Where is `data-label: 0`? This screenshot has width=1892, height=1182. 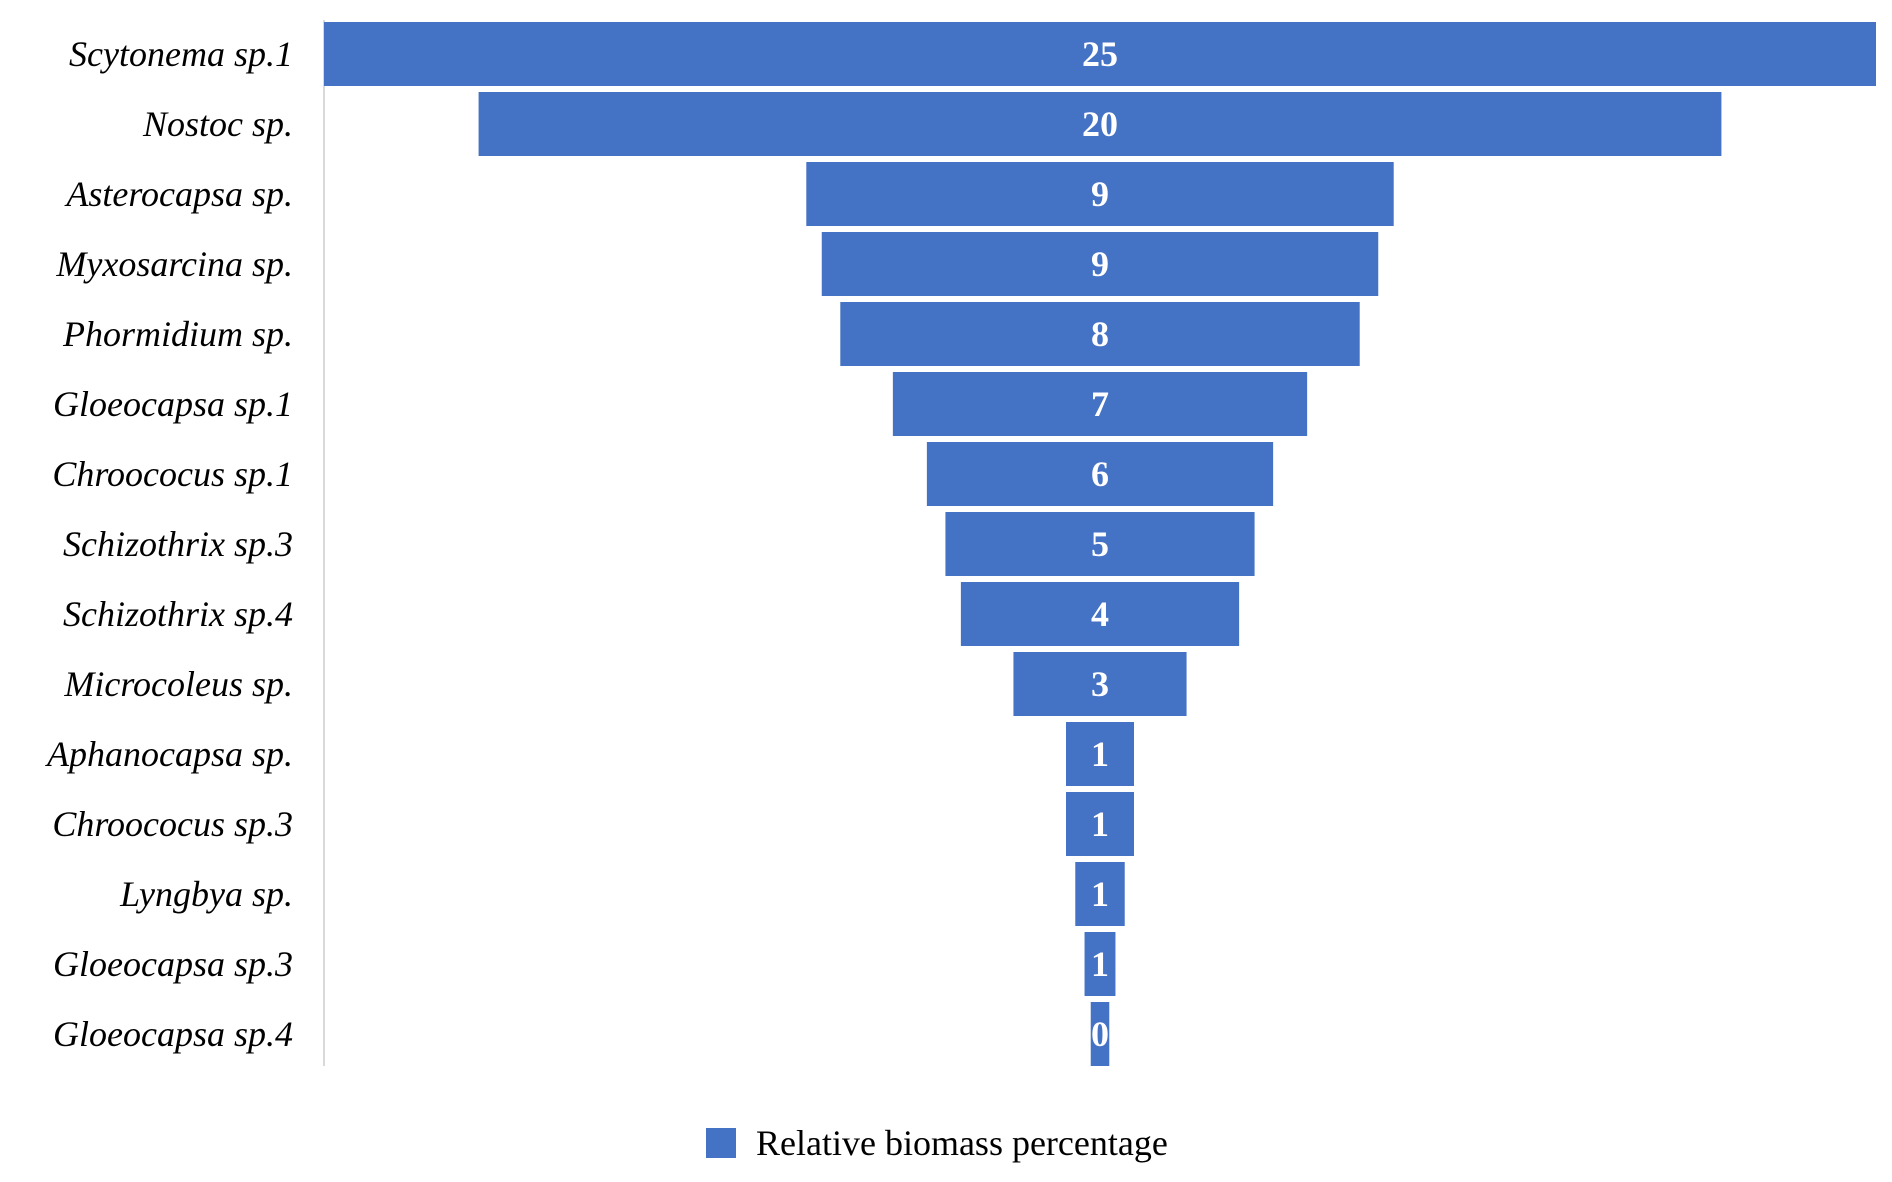
data-label: 0 is located at coordinates (1100, 1034).